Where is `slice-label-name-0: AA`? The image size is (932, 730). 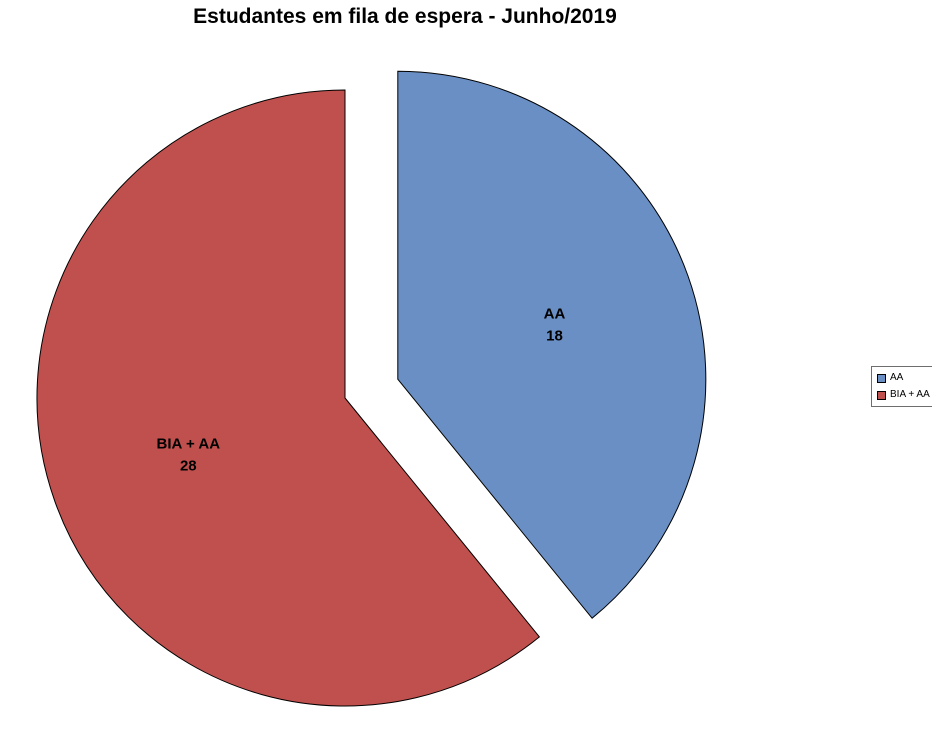 slice-label-name-0: AA is located at coordinates (555, 314).